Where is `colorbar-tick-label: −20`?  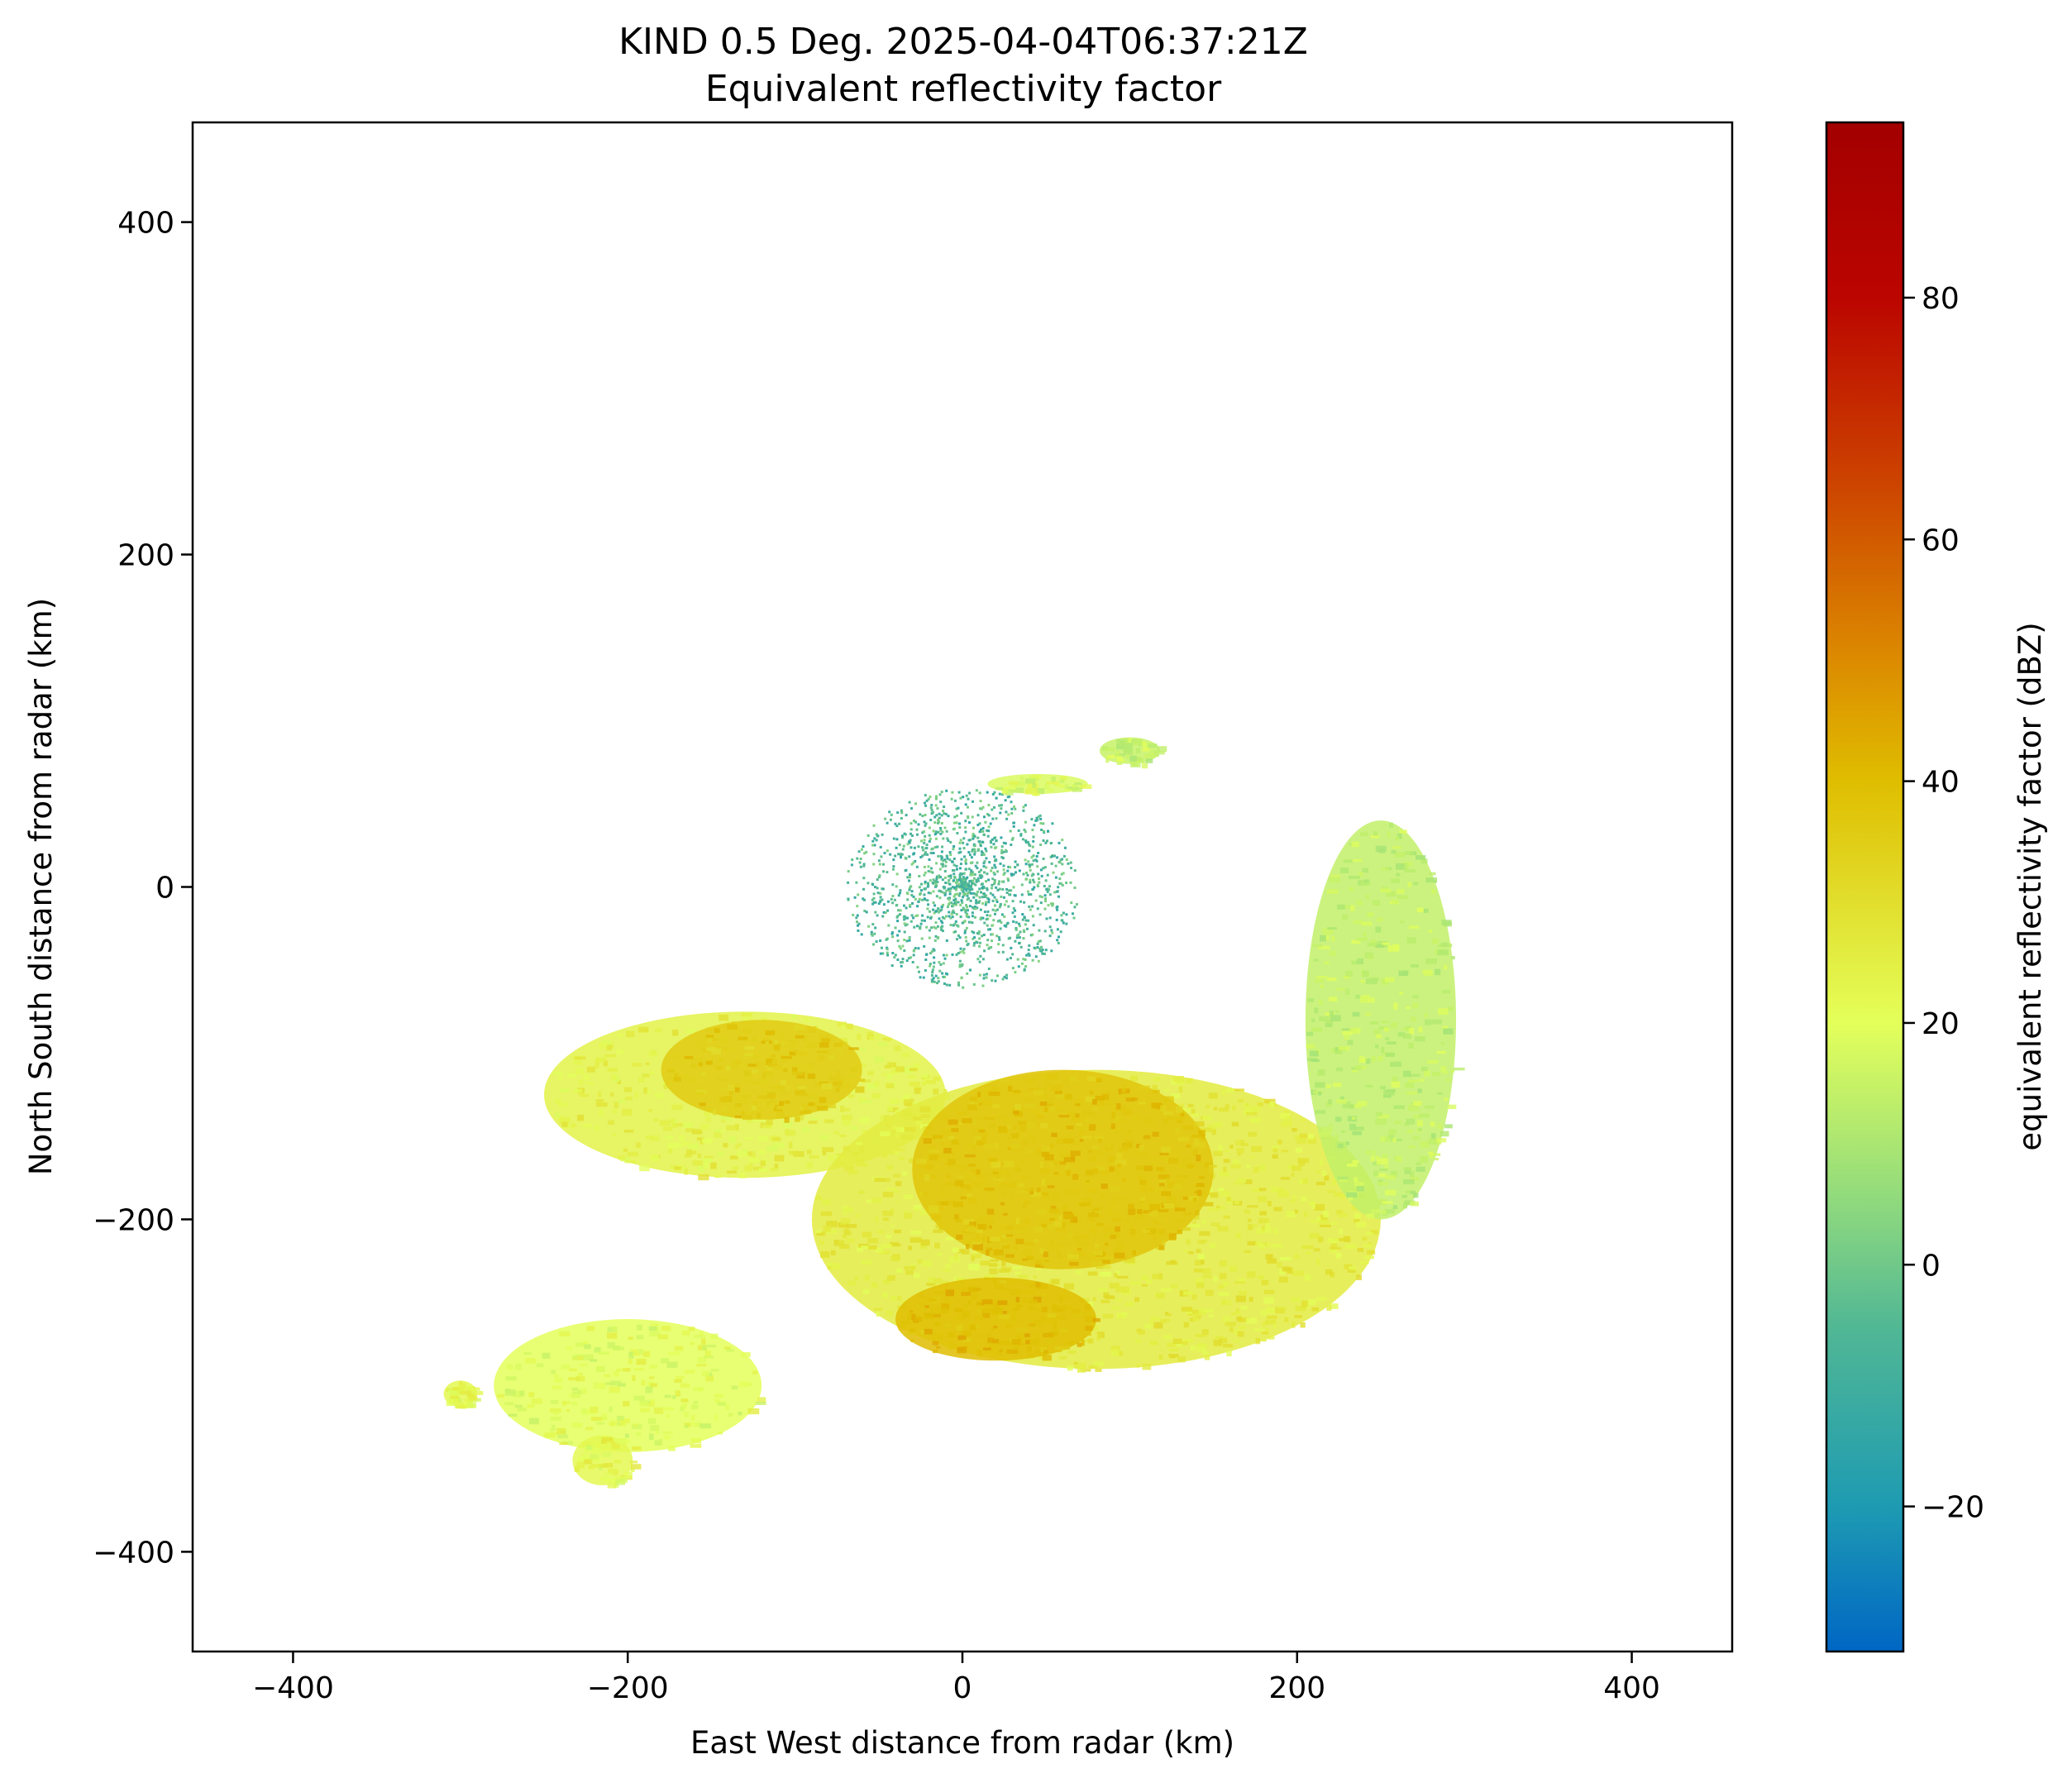
colorbar-tick-label: −20 is located at coordinates (1953, 1508).